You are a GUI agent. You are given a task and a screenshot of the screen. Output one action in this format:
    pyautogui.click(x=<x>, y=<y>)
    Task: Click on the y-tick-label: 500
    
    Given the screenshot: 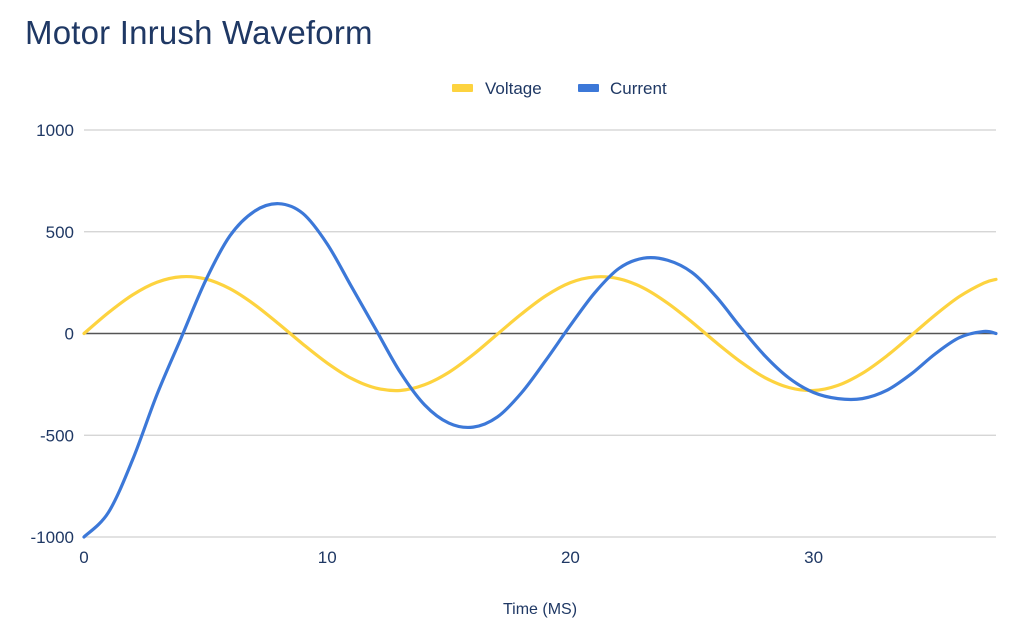 What is the action you would take?
    pyautogui.click(x=60, y=232)
    